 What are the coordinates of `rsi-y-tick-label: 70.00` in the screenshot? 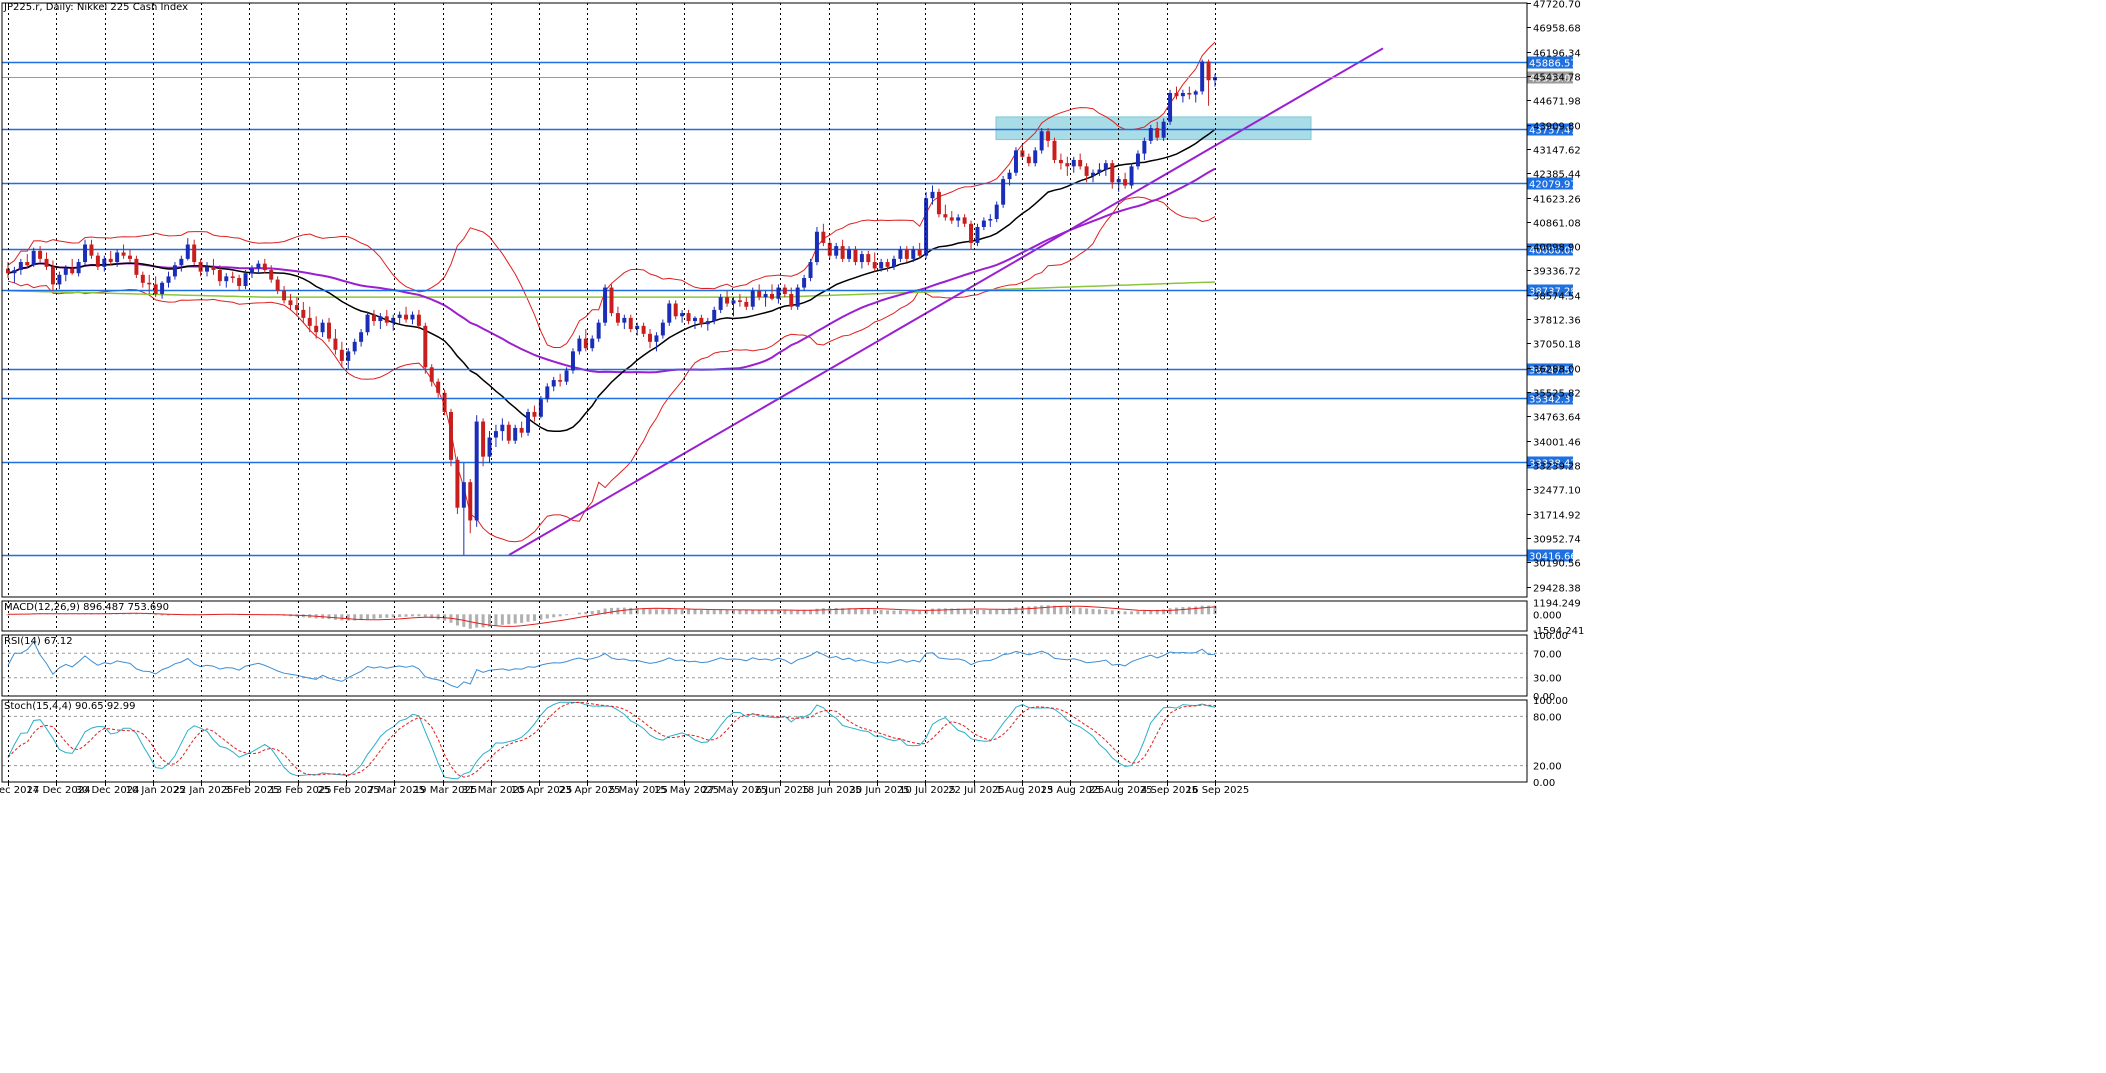 It's located at (1547, 654).